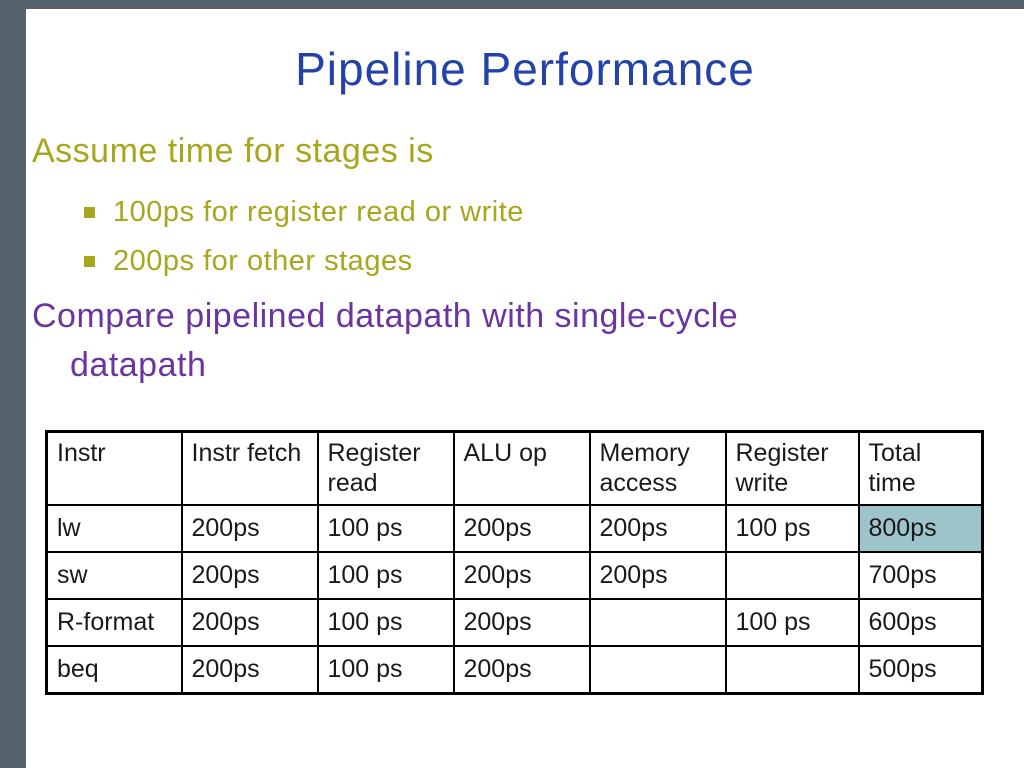 This screenshot has width=1024, height=768. What do you see at coordinates (512, 4) in the screenshot?
I see `slide-border-top` at bounding box center [512, 4].